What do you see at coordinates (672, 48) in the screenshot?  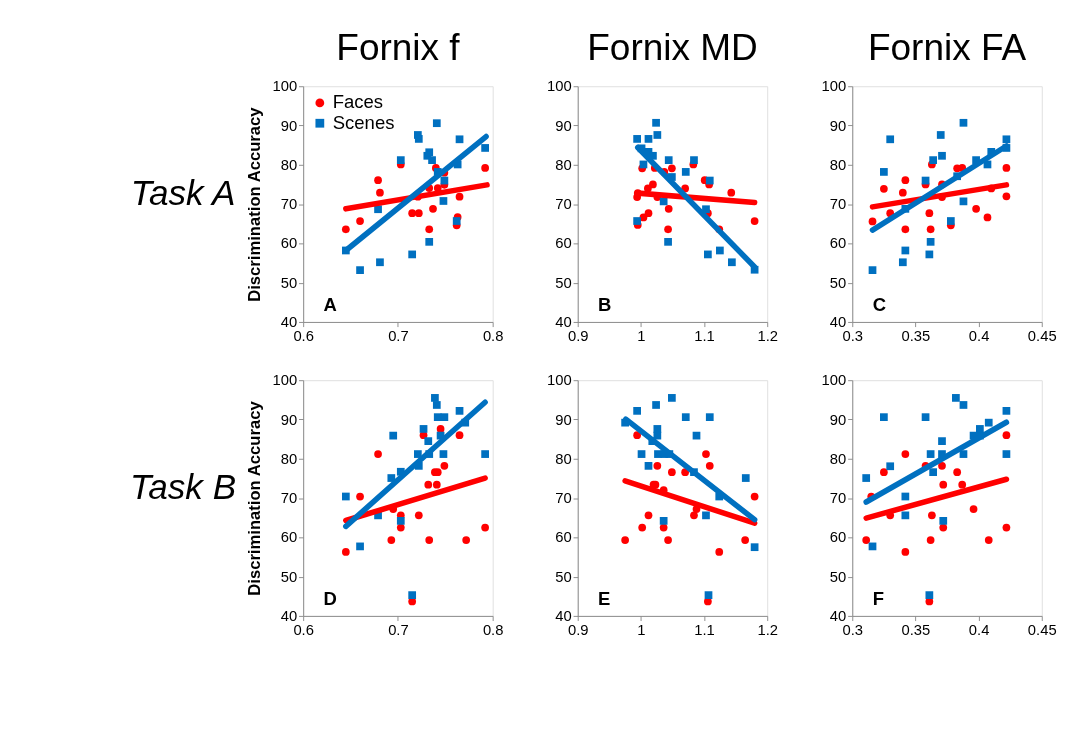 I see `chart-title: Fornix MD` at bounding box center [672, 48].